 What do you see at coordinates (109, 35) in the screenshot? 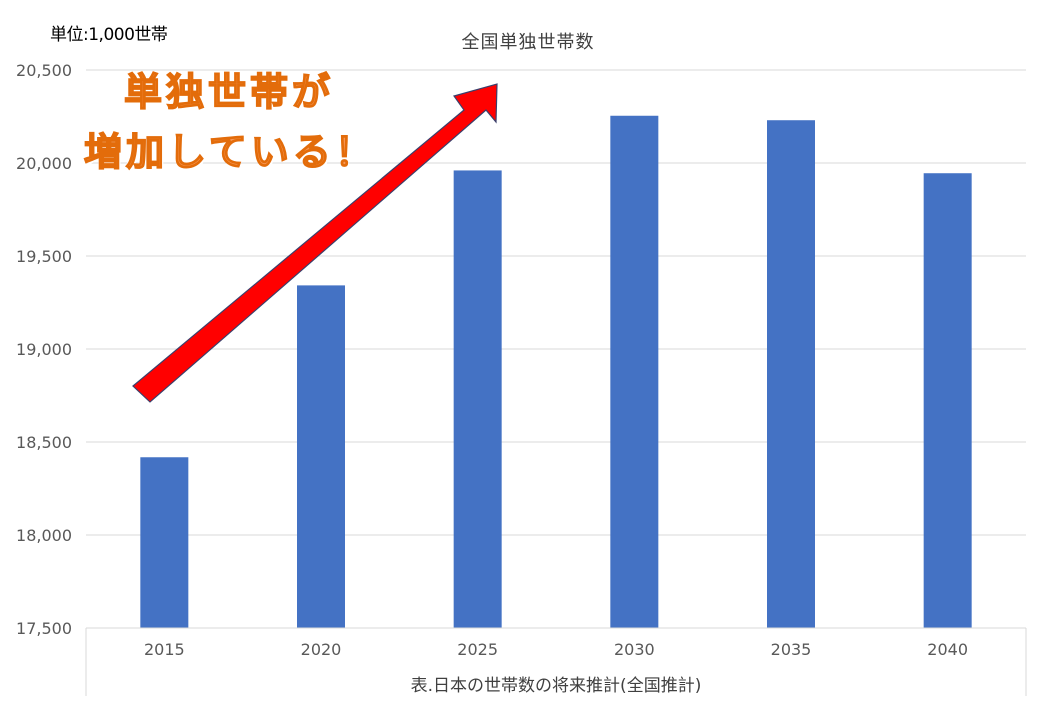
I see `unit-label: 単位:1,000世帯` at bounding box center [109, 35].